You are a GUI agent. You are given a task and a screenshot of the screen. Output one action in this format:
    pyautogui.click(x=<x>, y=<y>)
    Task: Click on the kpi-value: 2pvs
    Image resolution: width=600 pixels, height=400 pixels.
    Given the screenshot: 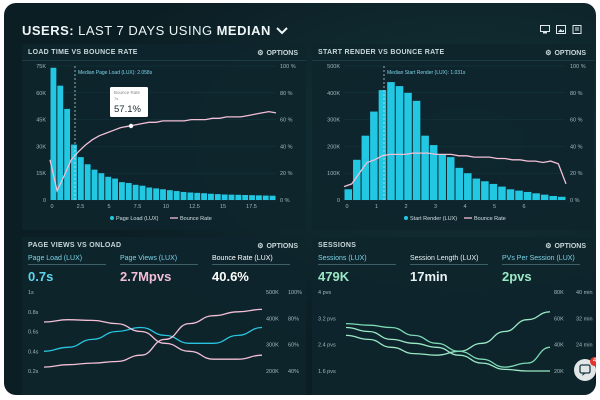 What is the action you would take?
    pyautogui.click(x=517, y=276)
    